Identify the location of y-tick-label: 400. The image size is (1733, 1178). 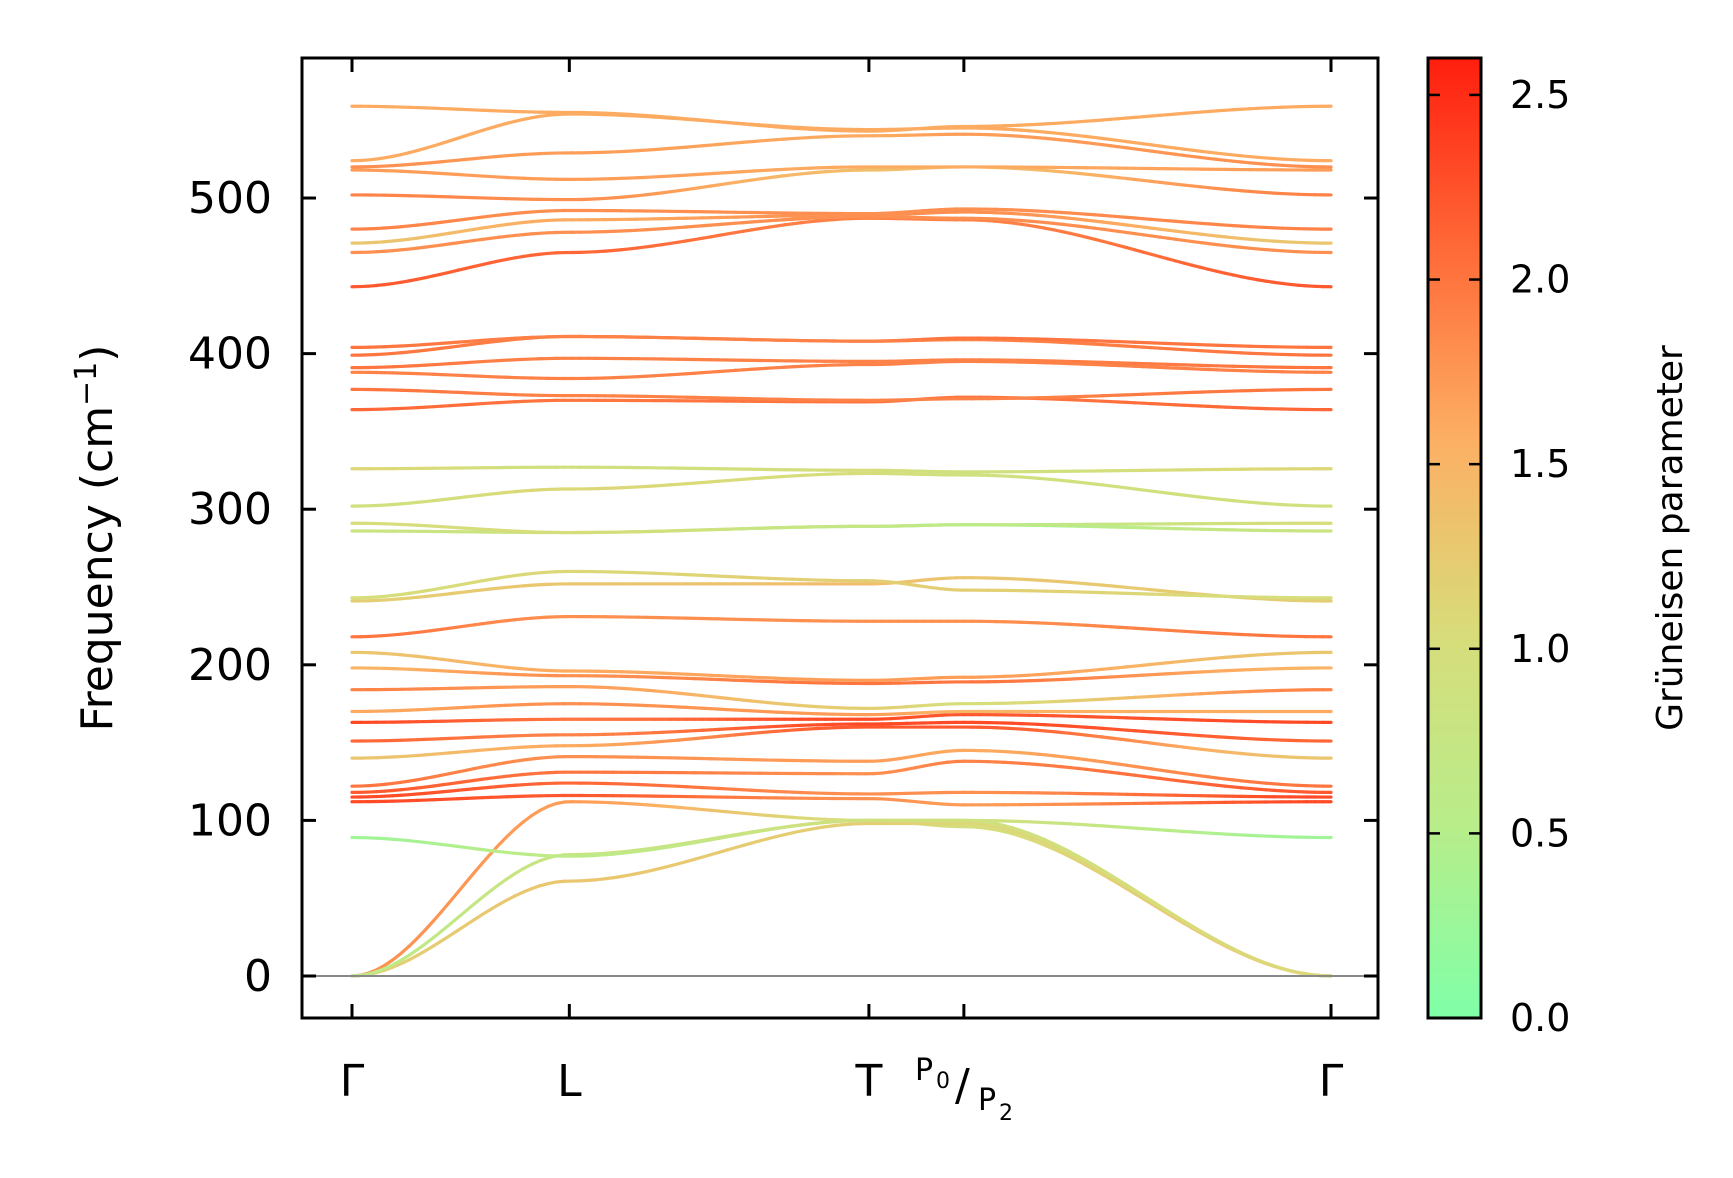
(230, 354).